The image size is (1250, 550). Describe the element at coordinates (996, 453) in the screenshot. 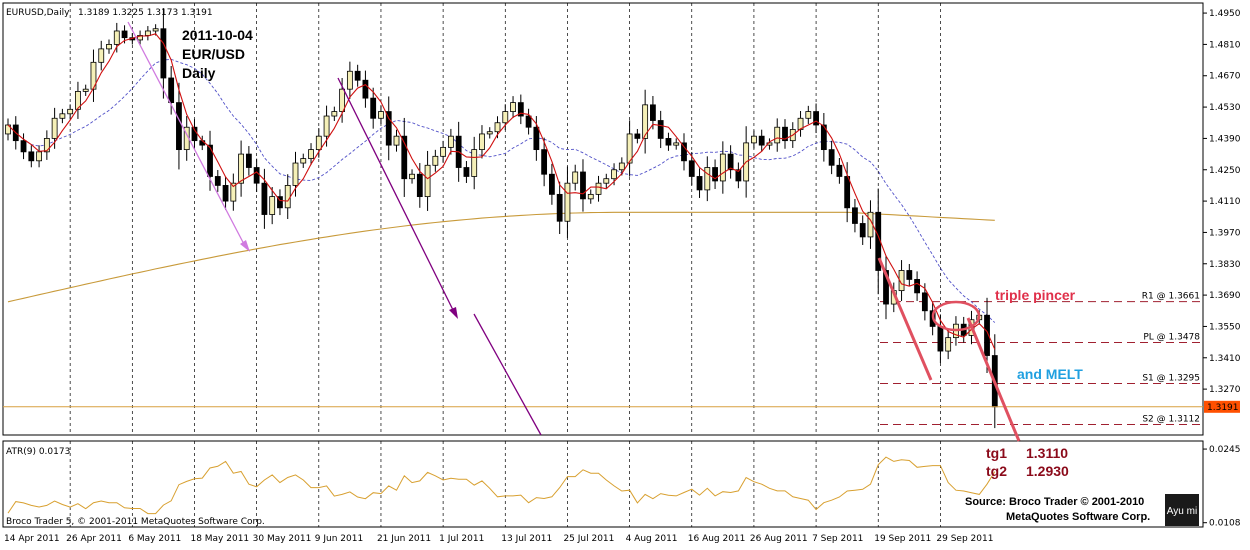

I see `tg1-label: tg1` at that location.